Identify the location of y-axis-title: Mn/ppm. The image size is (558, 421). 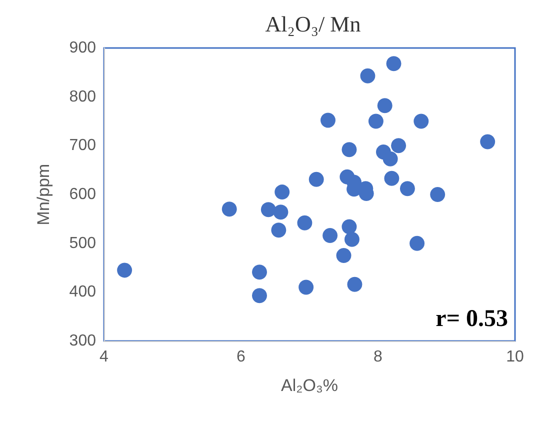
(43, 195).